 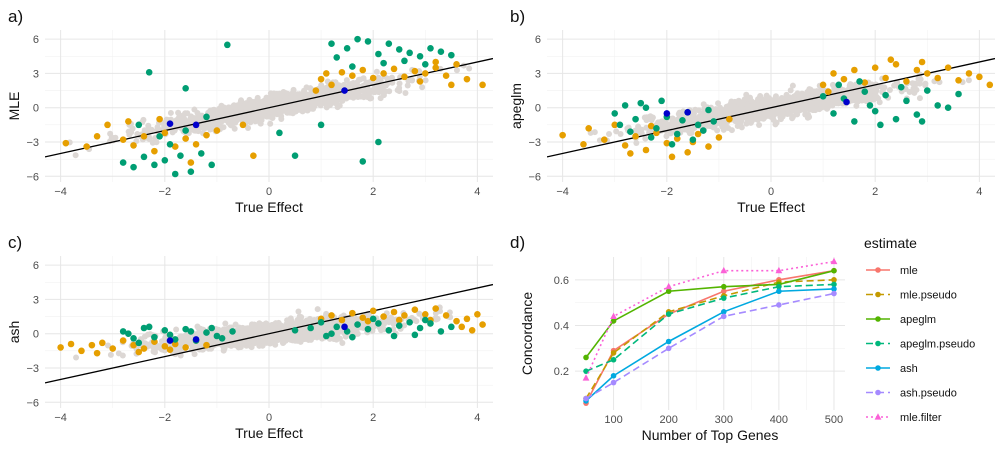 What do you see at coordinates (269, 333) in the screenshot?
I see `identity-line` at bounding box center [269, 333].